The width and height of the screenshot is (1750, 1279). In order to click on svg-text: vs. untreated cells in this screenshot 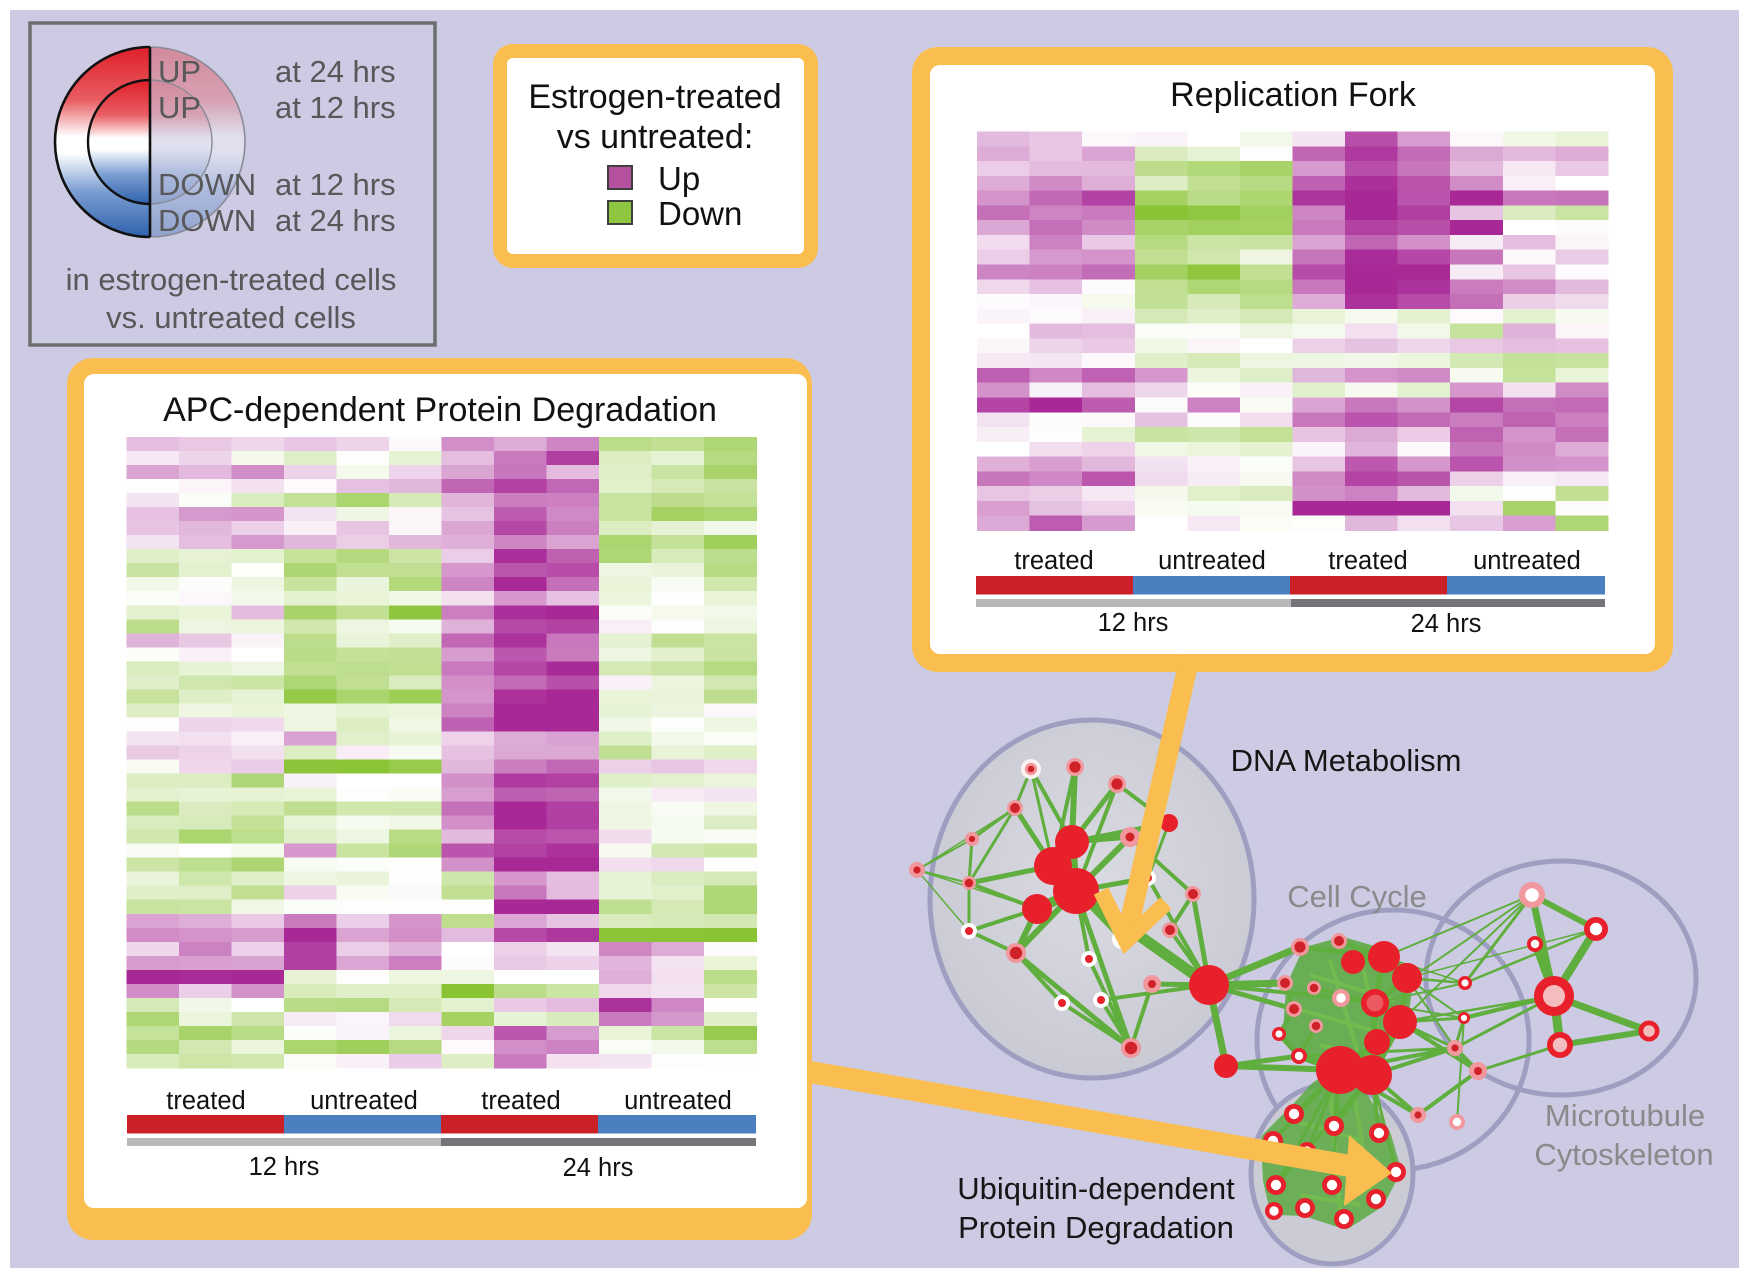, I will do `click(231, 317)`.